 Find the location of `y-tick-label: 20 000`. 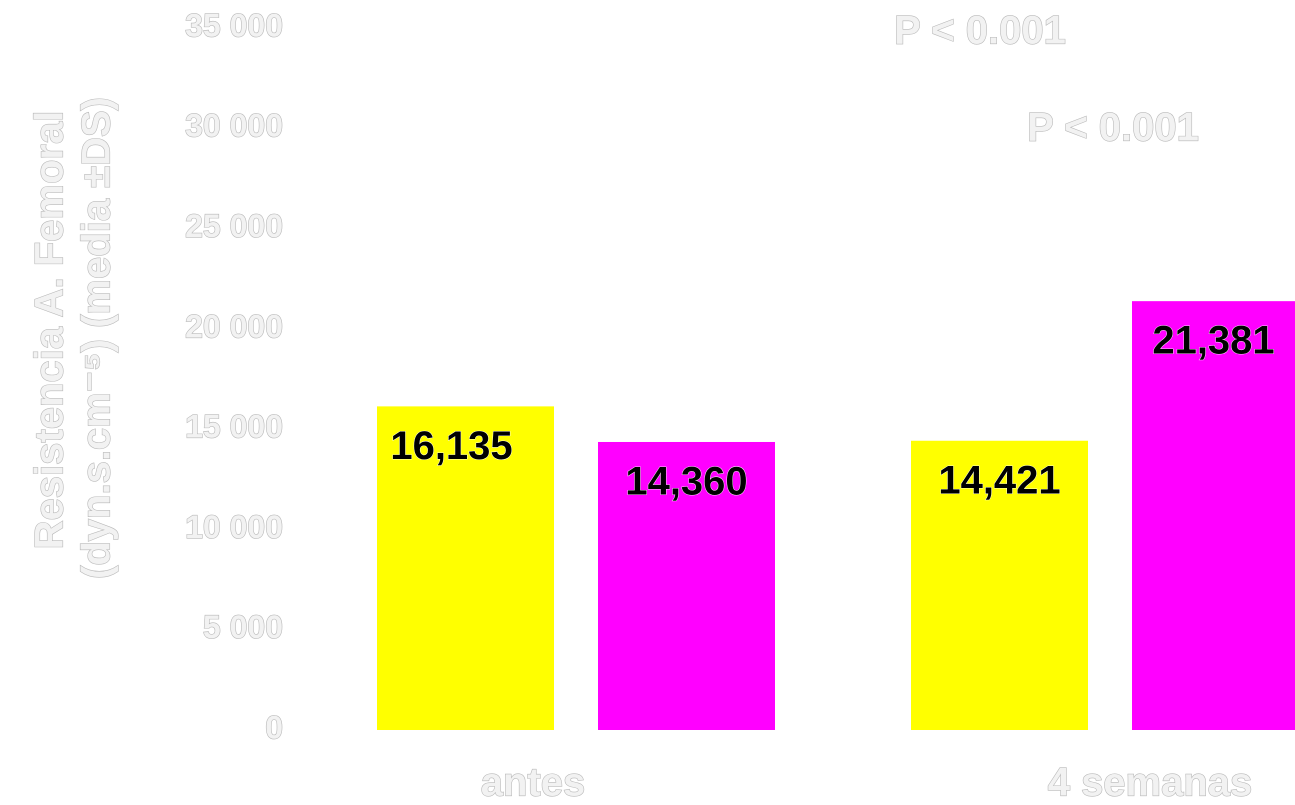

y-tick-label: 20 000 is located at coordinates (234, 326).